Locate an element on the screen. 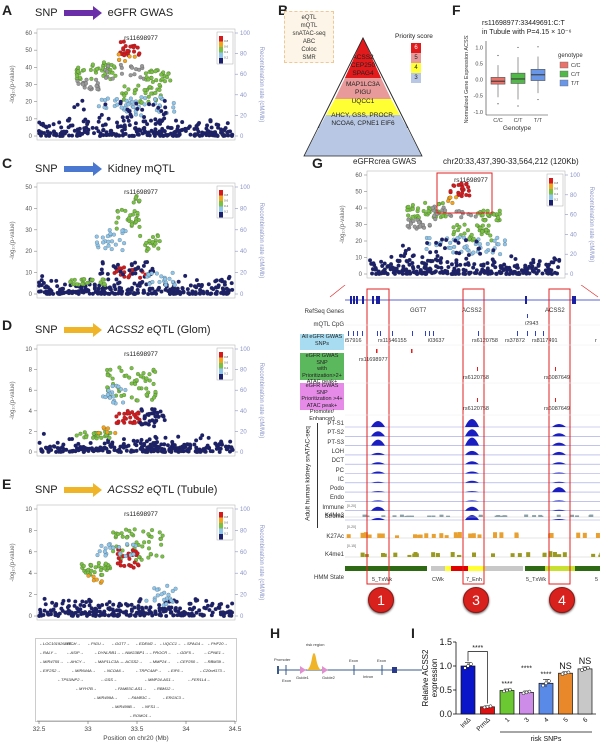  r-axis-label: Recombination rate (cM/Mb) is located at coordinates (261, 241).